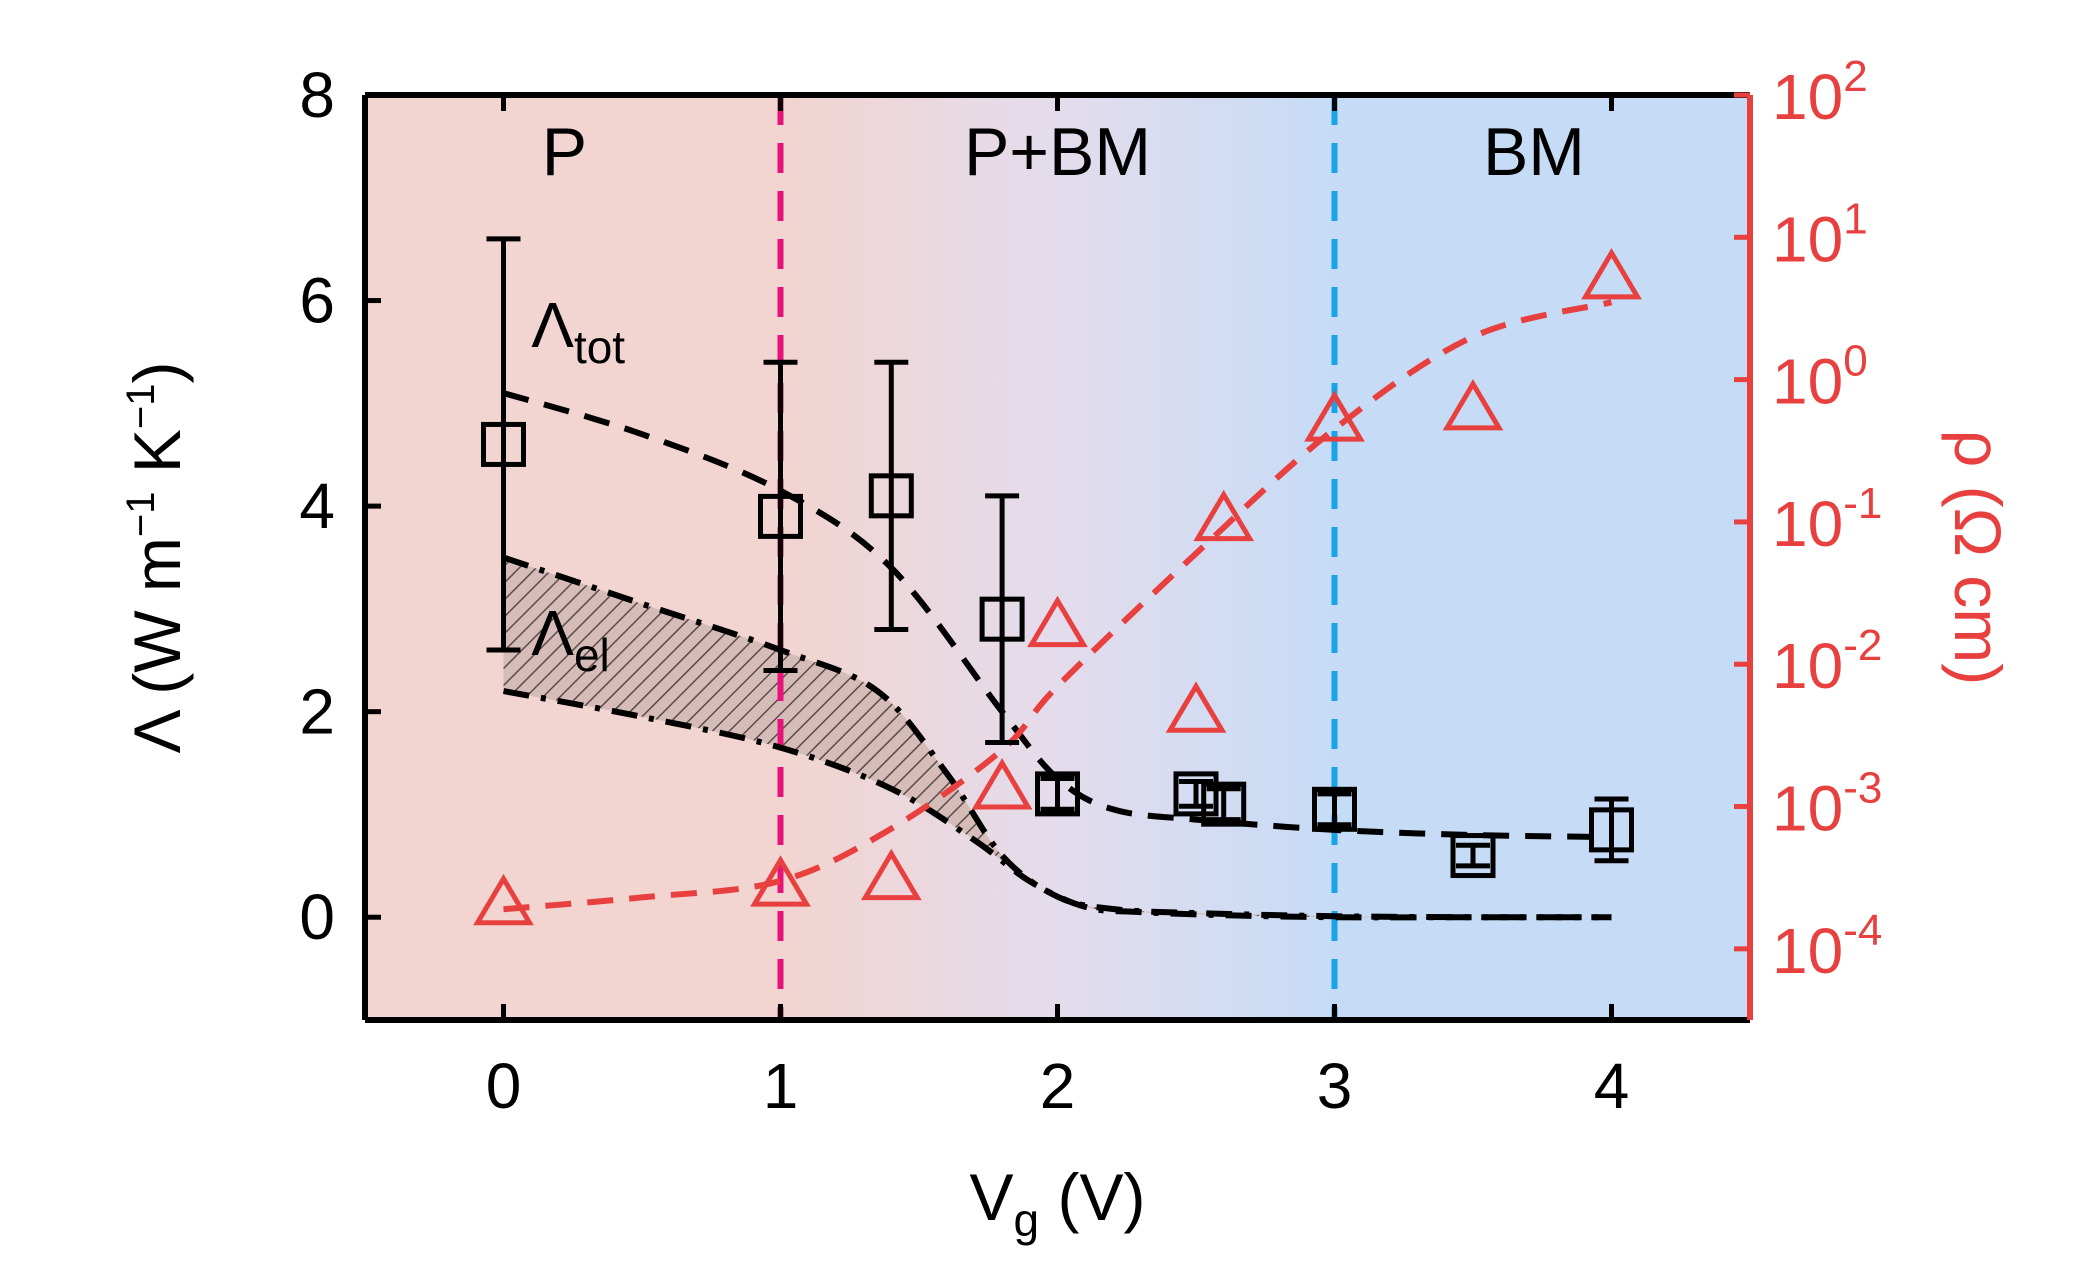  Describe the element at coordinates (592, 655) in the screenshot. I see `annotation-sub: el` at that location.